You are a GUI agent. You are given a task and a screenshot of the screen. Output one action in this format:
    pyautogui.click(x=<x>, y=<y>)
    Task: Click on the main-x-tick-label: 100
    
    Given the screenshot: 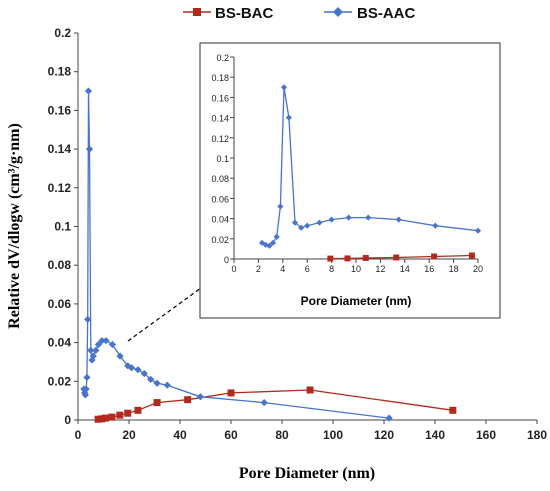 What is the action you would take?
    pyautogui.click(x=333, y=435)
    